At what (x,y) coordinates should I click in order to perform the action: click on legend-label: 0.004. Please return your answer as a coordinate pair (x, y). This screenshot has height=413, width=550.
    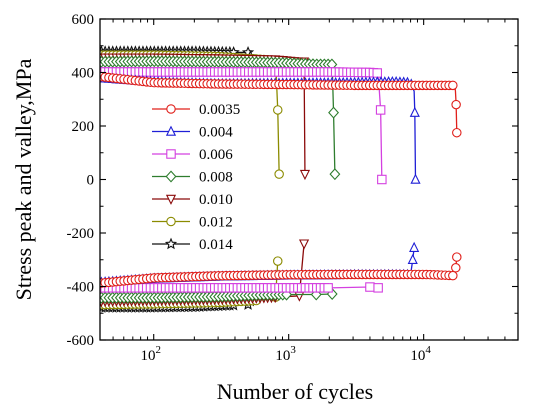
    Looking at the image, I should click on (216, 133).